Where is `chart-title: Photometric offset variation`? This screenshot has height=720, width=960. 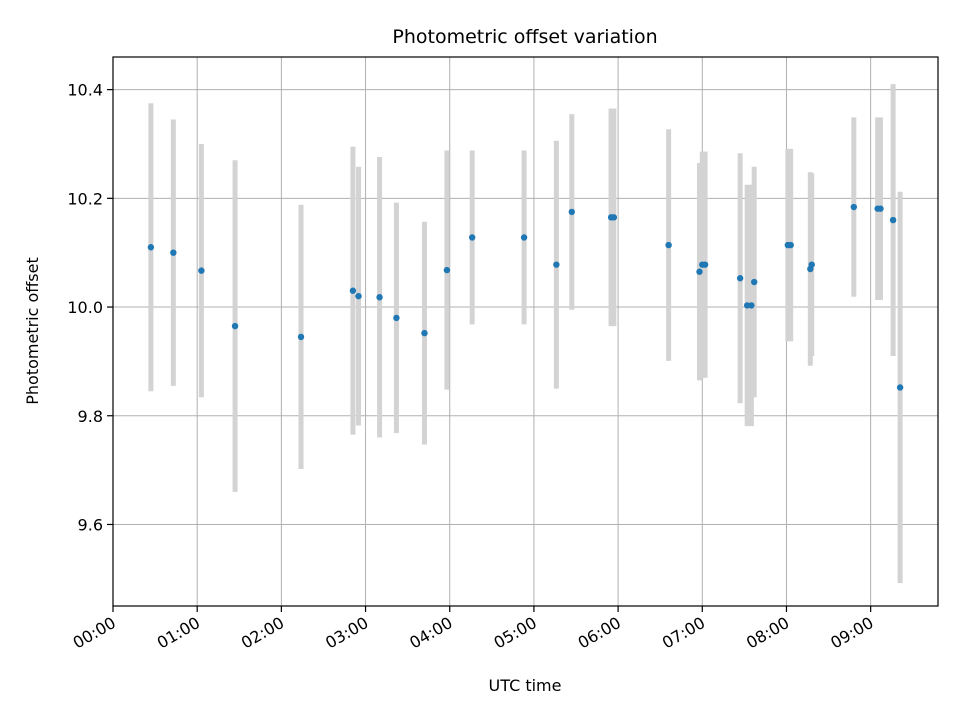
chart-title: Photometric offset variation is located at coordinates (524, 37).